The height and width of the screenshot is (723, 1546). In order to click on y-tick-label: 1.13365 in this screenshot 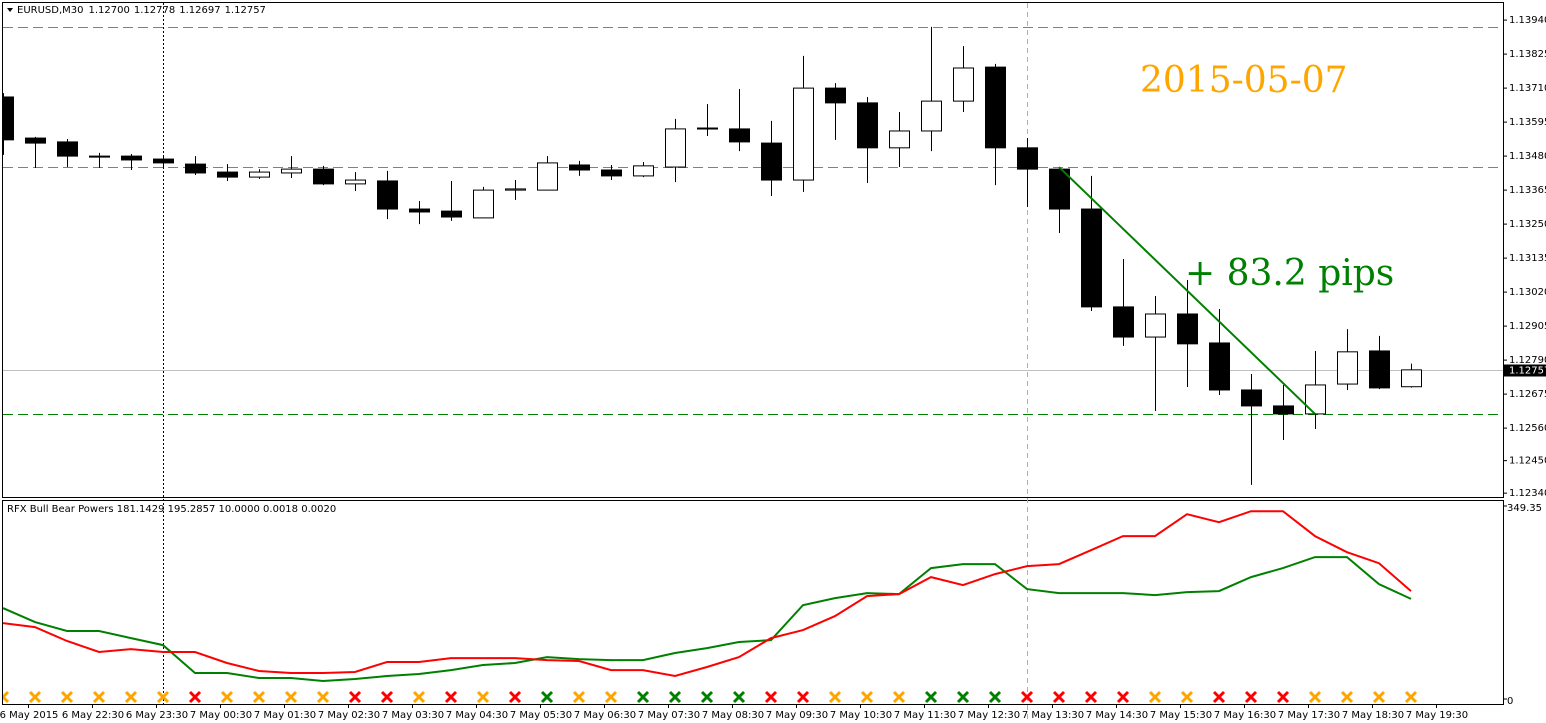, I will do `click(1527, 190)`.